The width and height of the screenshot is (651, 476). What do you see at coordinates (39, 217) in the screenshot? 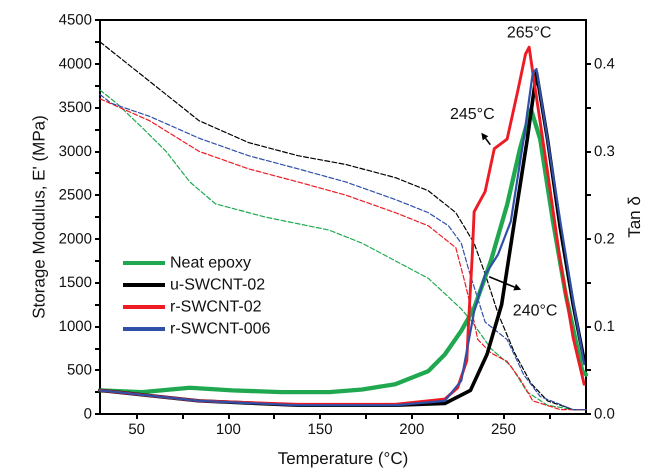
I see `y-axis-title: Storage Modulus, E' (MPa)` at bounding box center [39, 217].